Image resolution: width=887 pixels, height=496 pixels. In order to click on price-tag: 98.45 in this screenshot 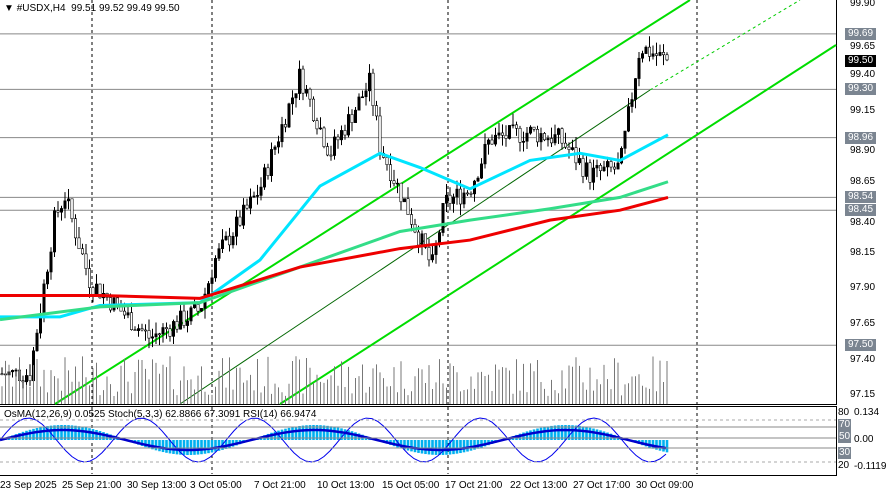, I will do `click(861, 210)`.